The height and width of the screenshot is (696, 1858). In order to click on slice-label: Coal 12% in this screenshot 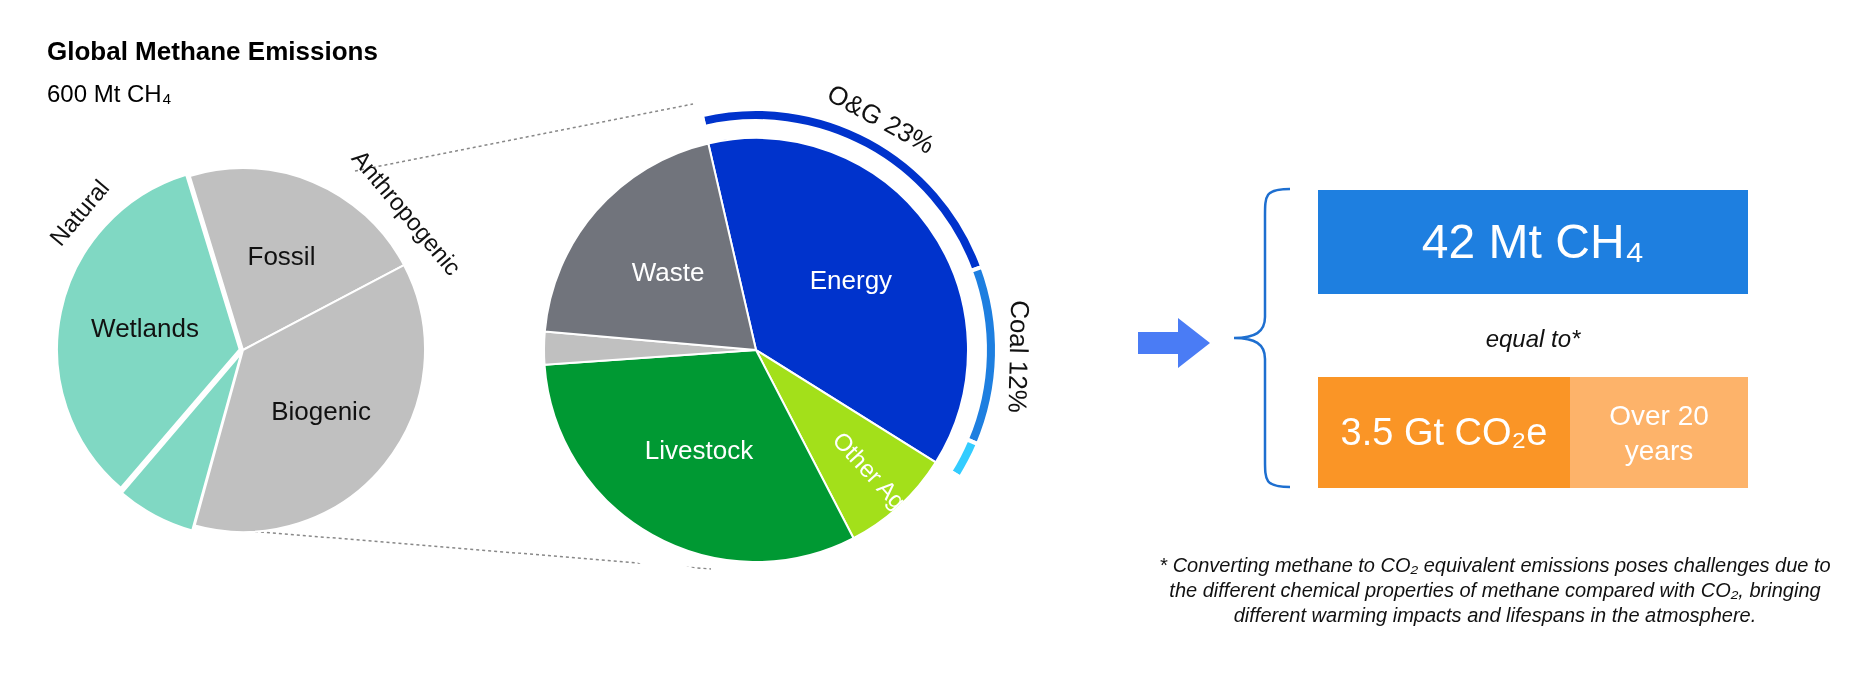, I will do `click(1019, 356)`.